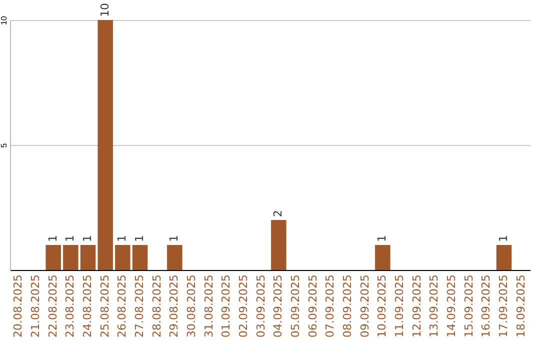  Describe the element at coordinates (313, 306) in the screenshot. I see `x-tick-label: 06.09.2025` at that location.